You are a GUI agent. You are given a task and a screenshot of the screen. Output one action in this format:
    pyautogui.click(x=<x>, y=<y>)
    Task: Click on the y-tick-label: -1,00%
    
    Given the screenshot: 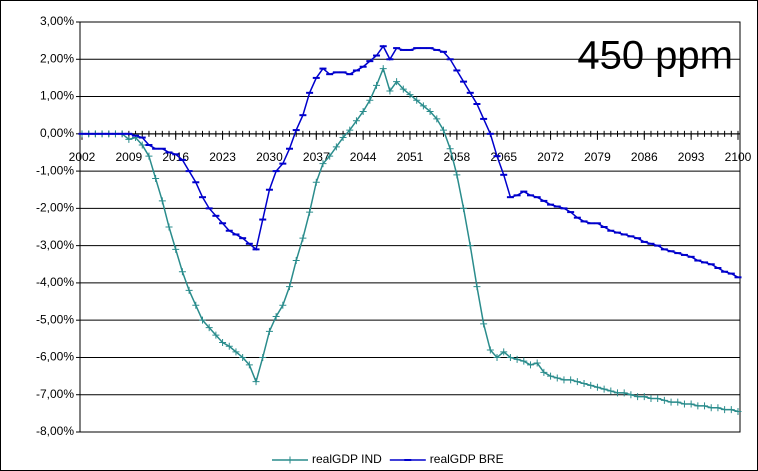 What is the action you would take?
    pyautogui.click(x=55, y=170)
    